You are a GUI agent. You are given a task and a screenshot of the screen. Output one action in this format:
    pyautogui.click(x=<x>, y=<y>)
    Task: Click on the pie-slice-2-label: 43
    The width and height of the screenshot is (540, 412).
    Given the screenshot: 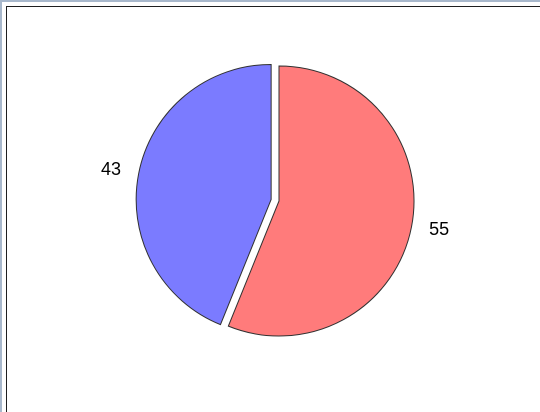 What is the action you would take?
    pyautogui.click(x=111, y=169)
    